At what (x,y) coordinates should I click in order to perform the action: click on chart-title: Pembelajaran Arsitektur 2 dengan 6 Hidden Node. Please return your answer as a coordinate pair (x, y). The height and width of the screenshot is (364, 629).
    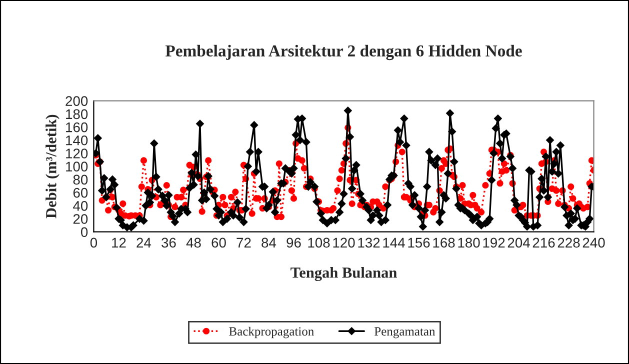
    Looking at the image, I should click on (343, 52).